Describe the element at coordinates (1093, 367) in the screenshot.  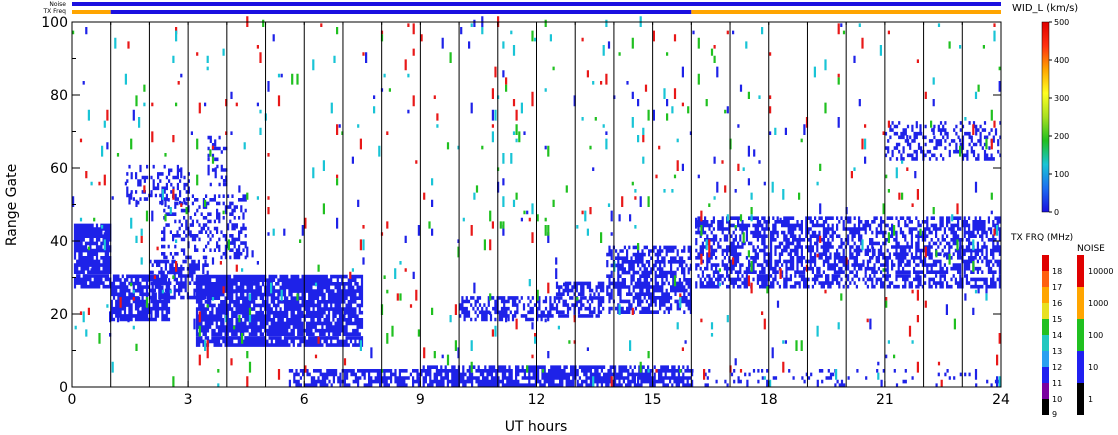
I see `noise-tick-label-1: 10` at that location.